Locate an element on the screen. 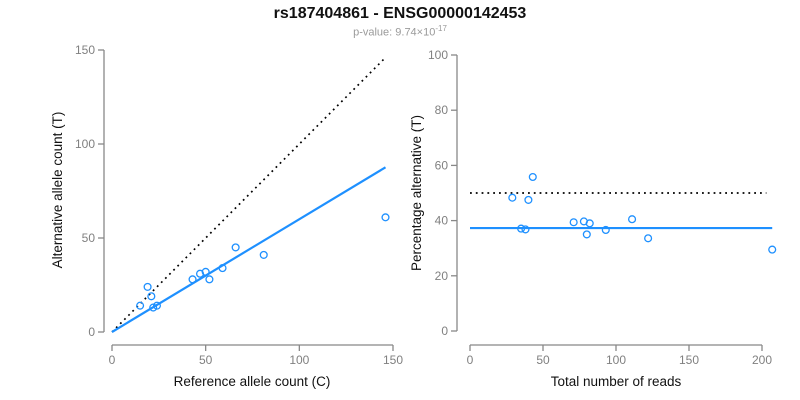 This screenshot has width=800, height=400. chart-subtitle: p-value: 9.74×10-17 is located at coordinates (400, 31).